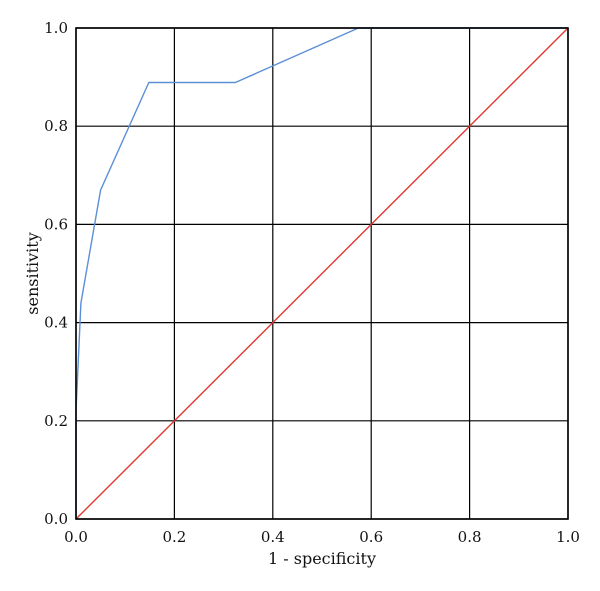 The height and width of the screenshot is (591, 600). Describe the element at coordinates (322, 558) in the screenshot. I see `x-axis-title: 1 - specificity` at that location.